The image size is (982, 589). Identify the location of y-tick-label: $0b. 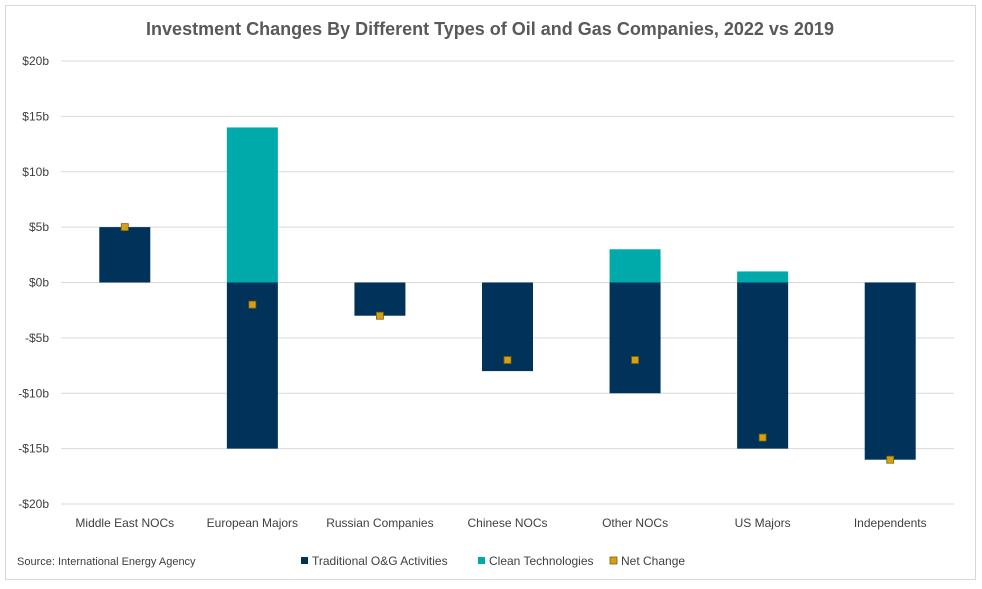
(39, 283).